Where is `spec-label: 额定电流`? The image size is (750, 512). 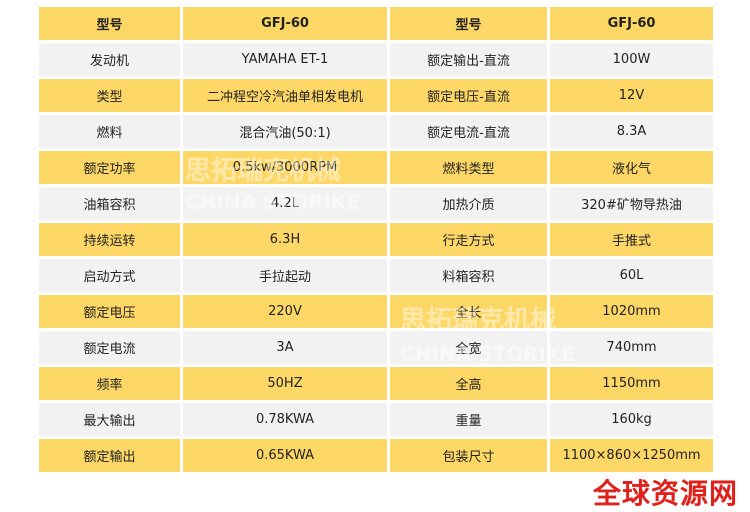 spec-label: 额定电流 is located at coordinates (109, 347).